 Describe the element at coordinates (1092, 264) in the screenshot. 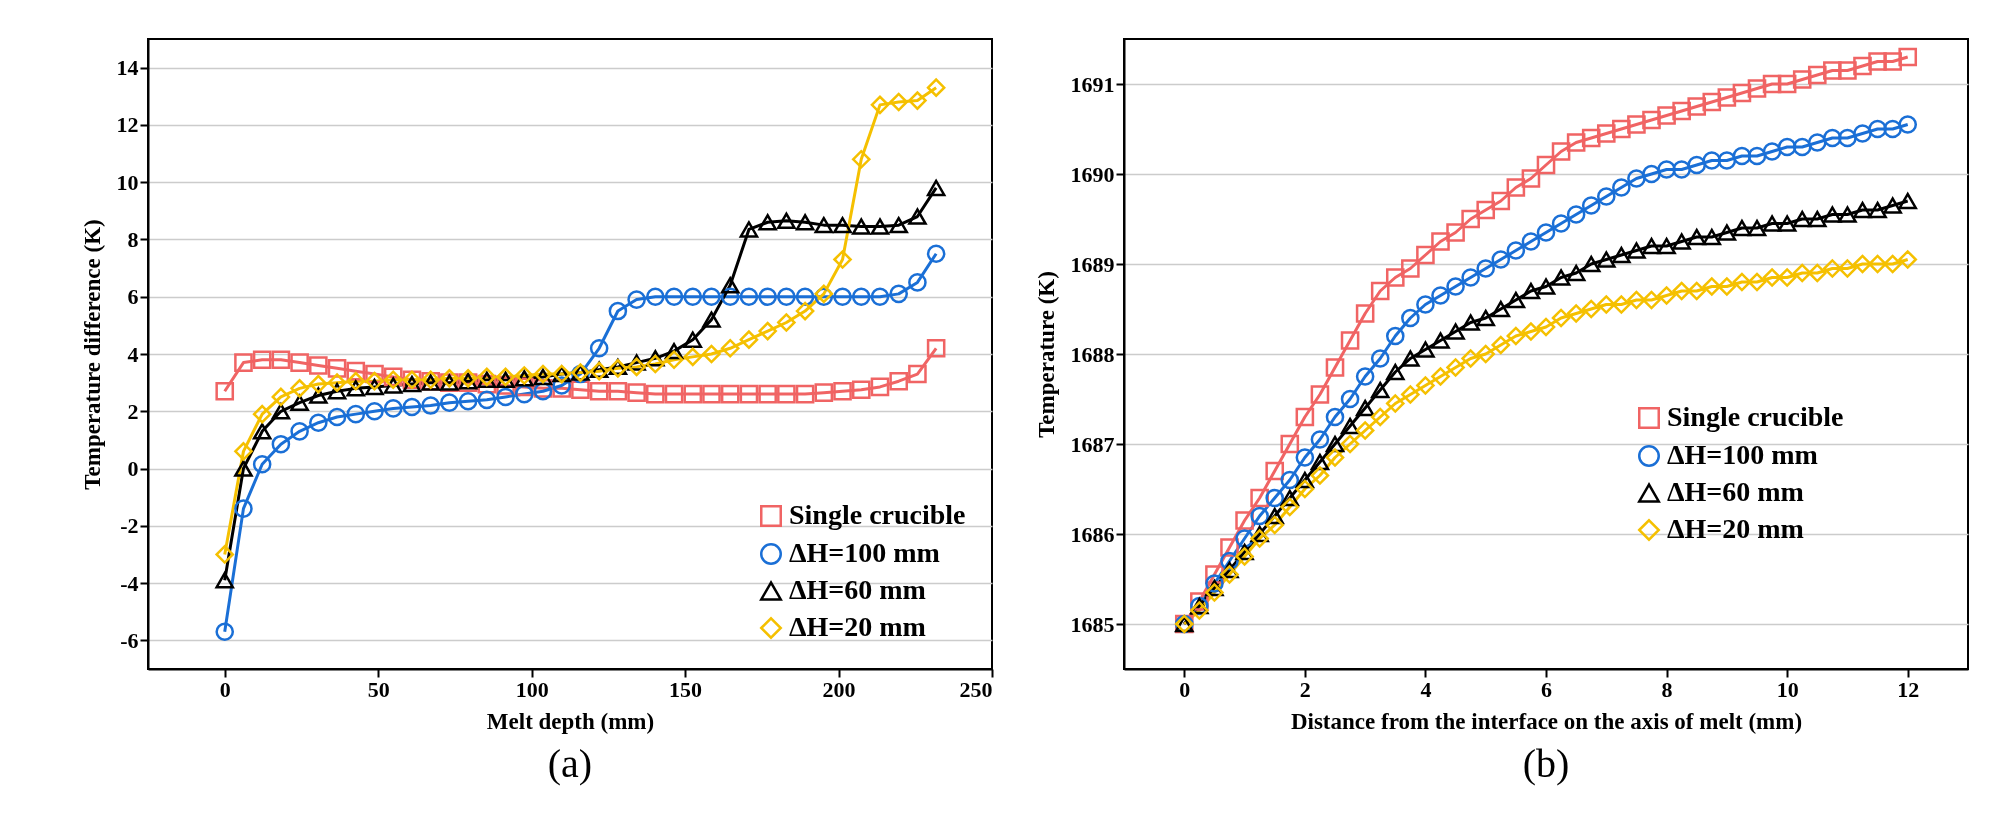

I see `y-tick-label: 1689` at that location.